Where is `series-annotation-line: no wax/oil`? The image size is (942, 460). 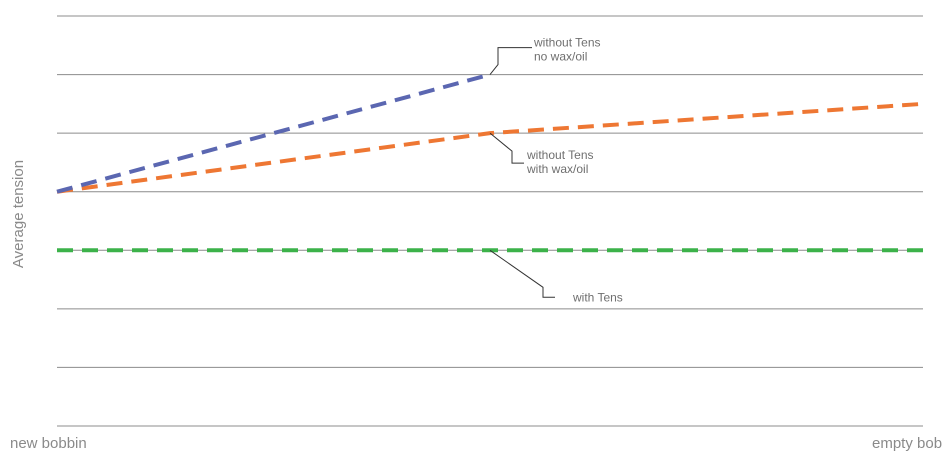 series-annotation-line: no wax/oil is located at coordinates (560, 57).